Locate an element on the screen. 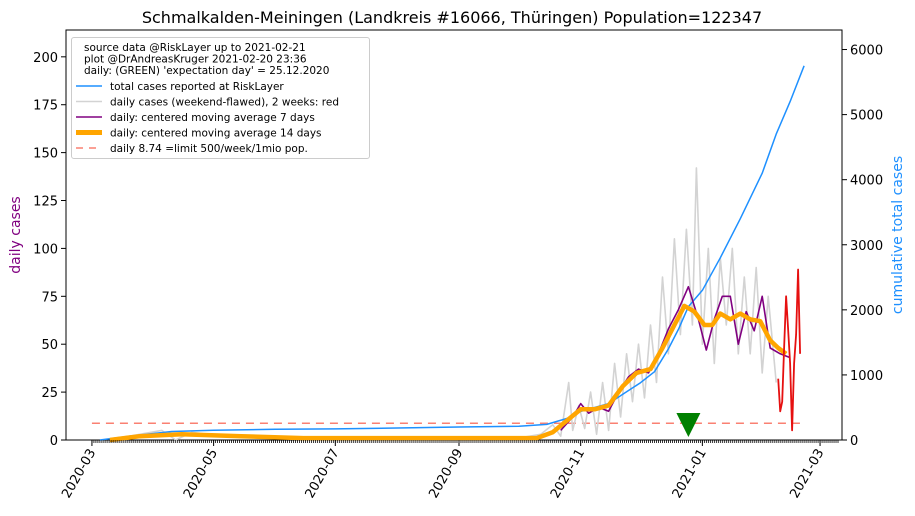 The height and width of the screenshot is (516, 915). right-tick-label: 2000 is located at coordinates (866, 311).